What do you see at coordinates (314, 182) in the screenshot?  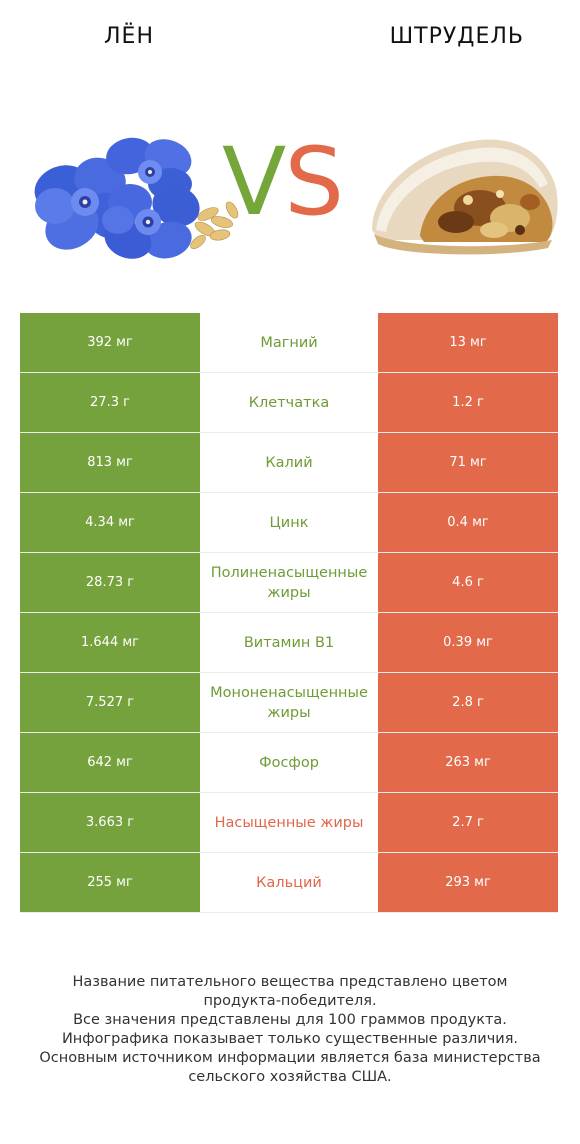 I see `vs-s-letter: S` at bounding box center [314, 182].